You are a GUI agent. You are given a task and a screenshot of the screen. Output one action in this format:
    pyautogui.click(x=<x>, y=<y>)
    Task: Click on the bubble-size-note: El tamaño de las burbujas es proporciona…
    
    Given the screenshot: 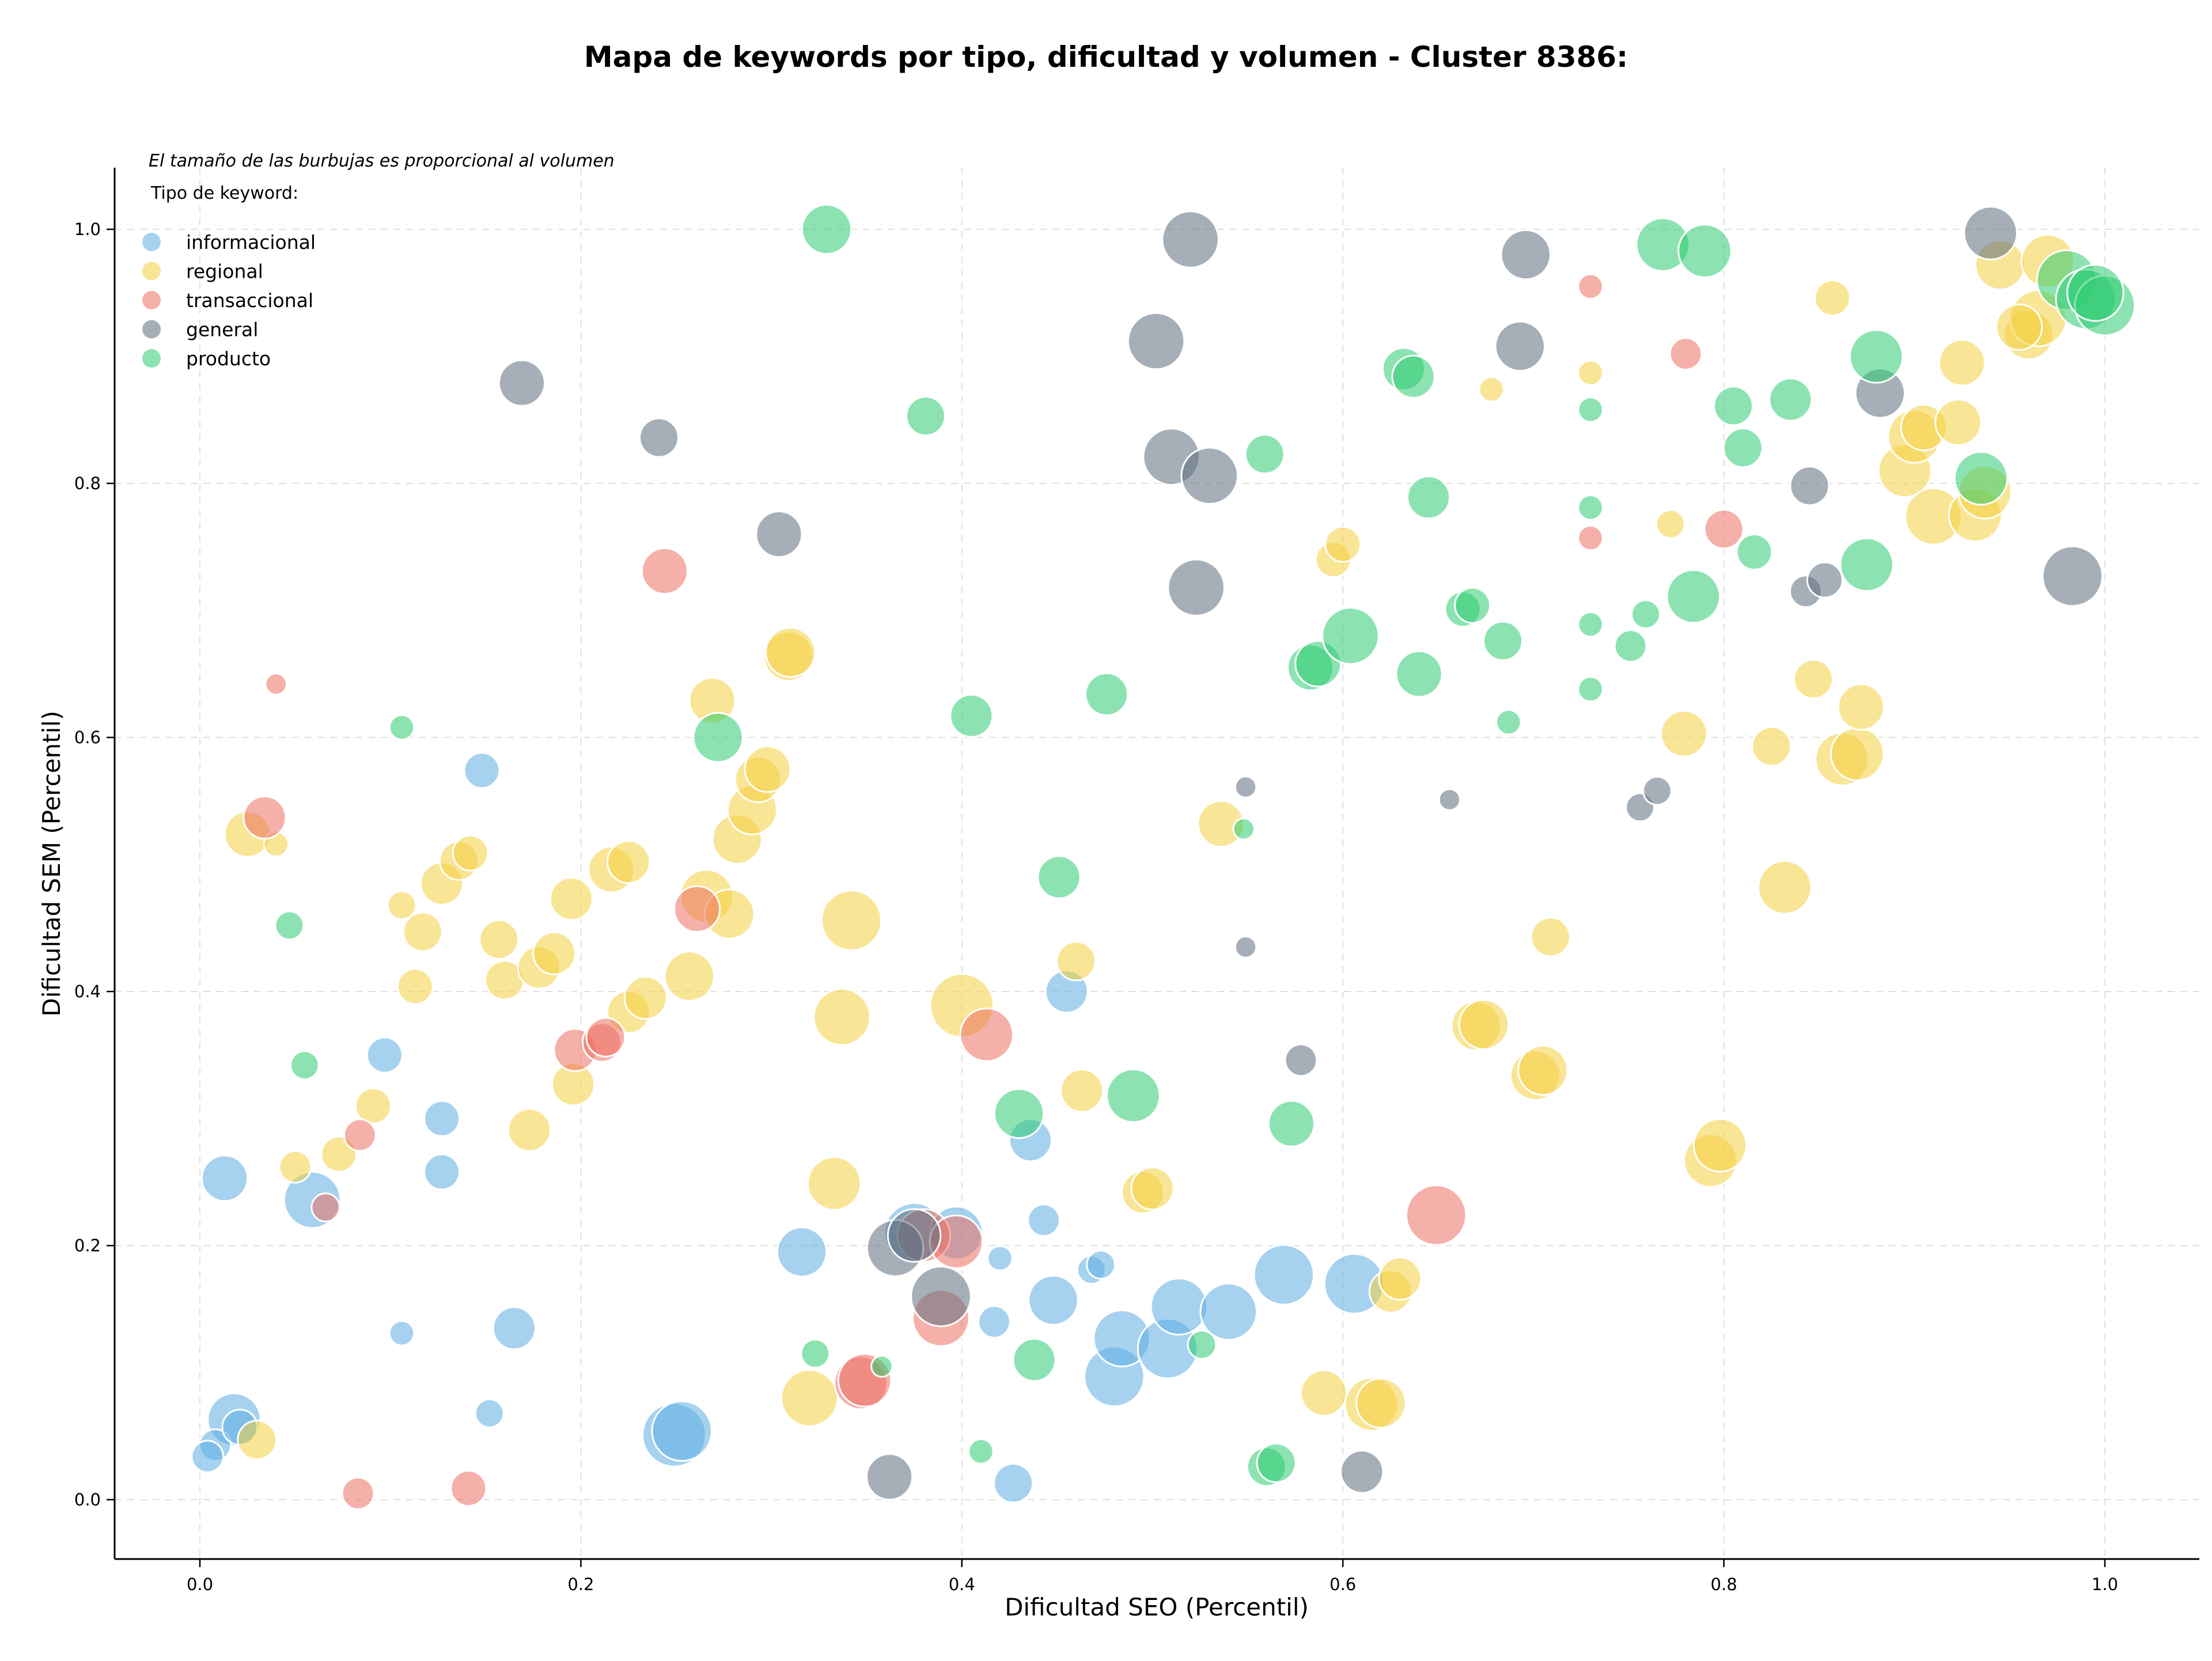 What is the action you would take?
    pyautogui.click(x=382, y=161)
    